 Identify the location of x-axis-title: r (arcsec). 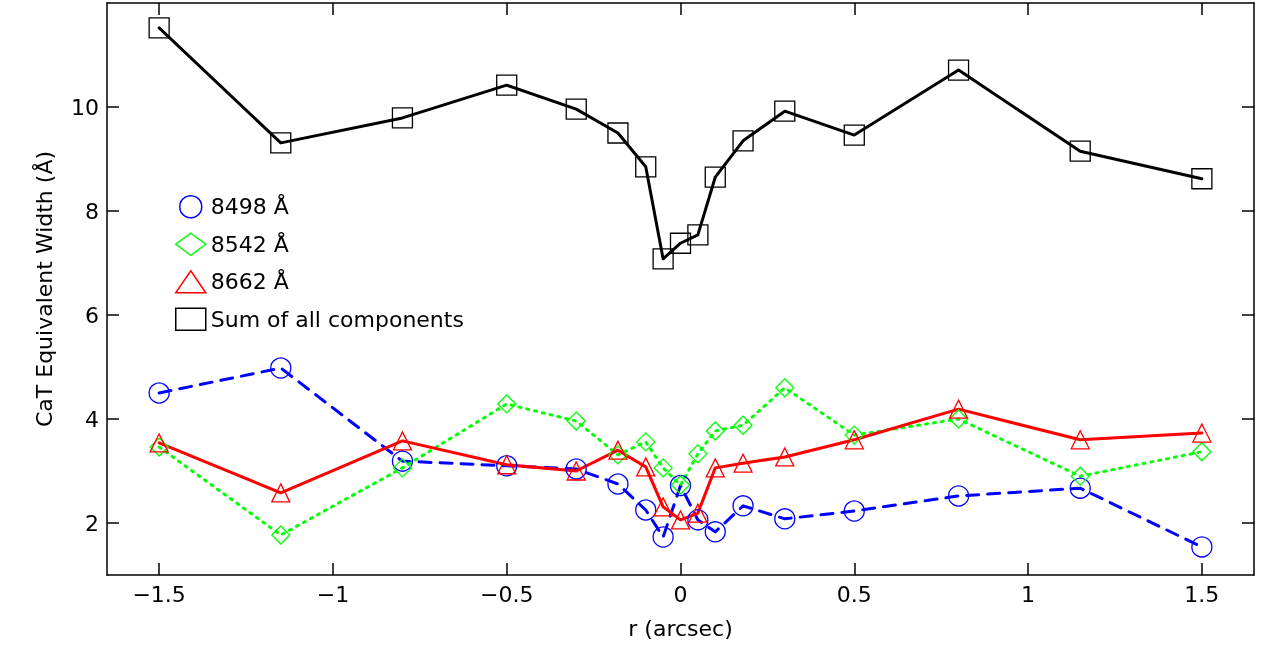
(680, 628).